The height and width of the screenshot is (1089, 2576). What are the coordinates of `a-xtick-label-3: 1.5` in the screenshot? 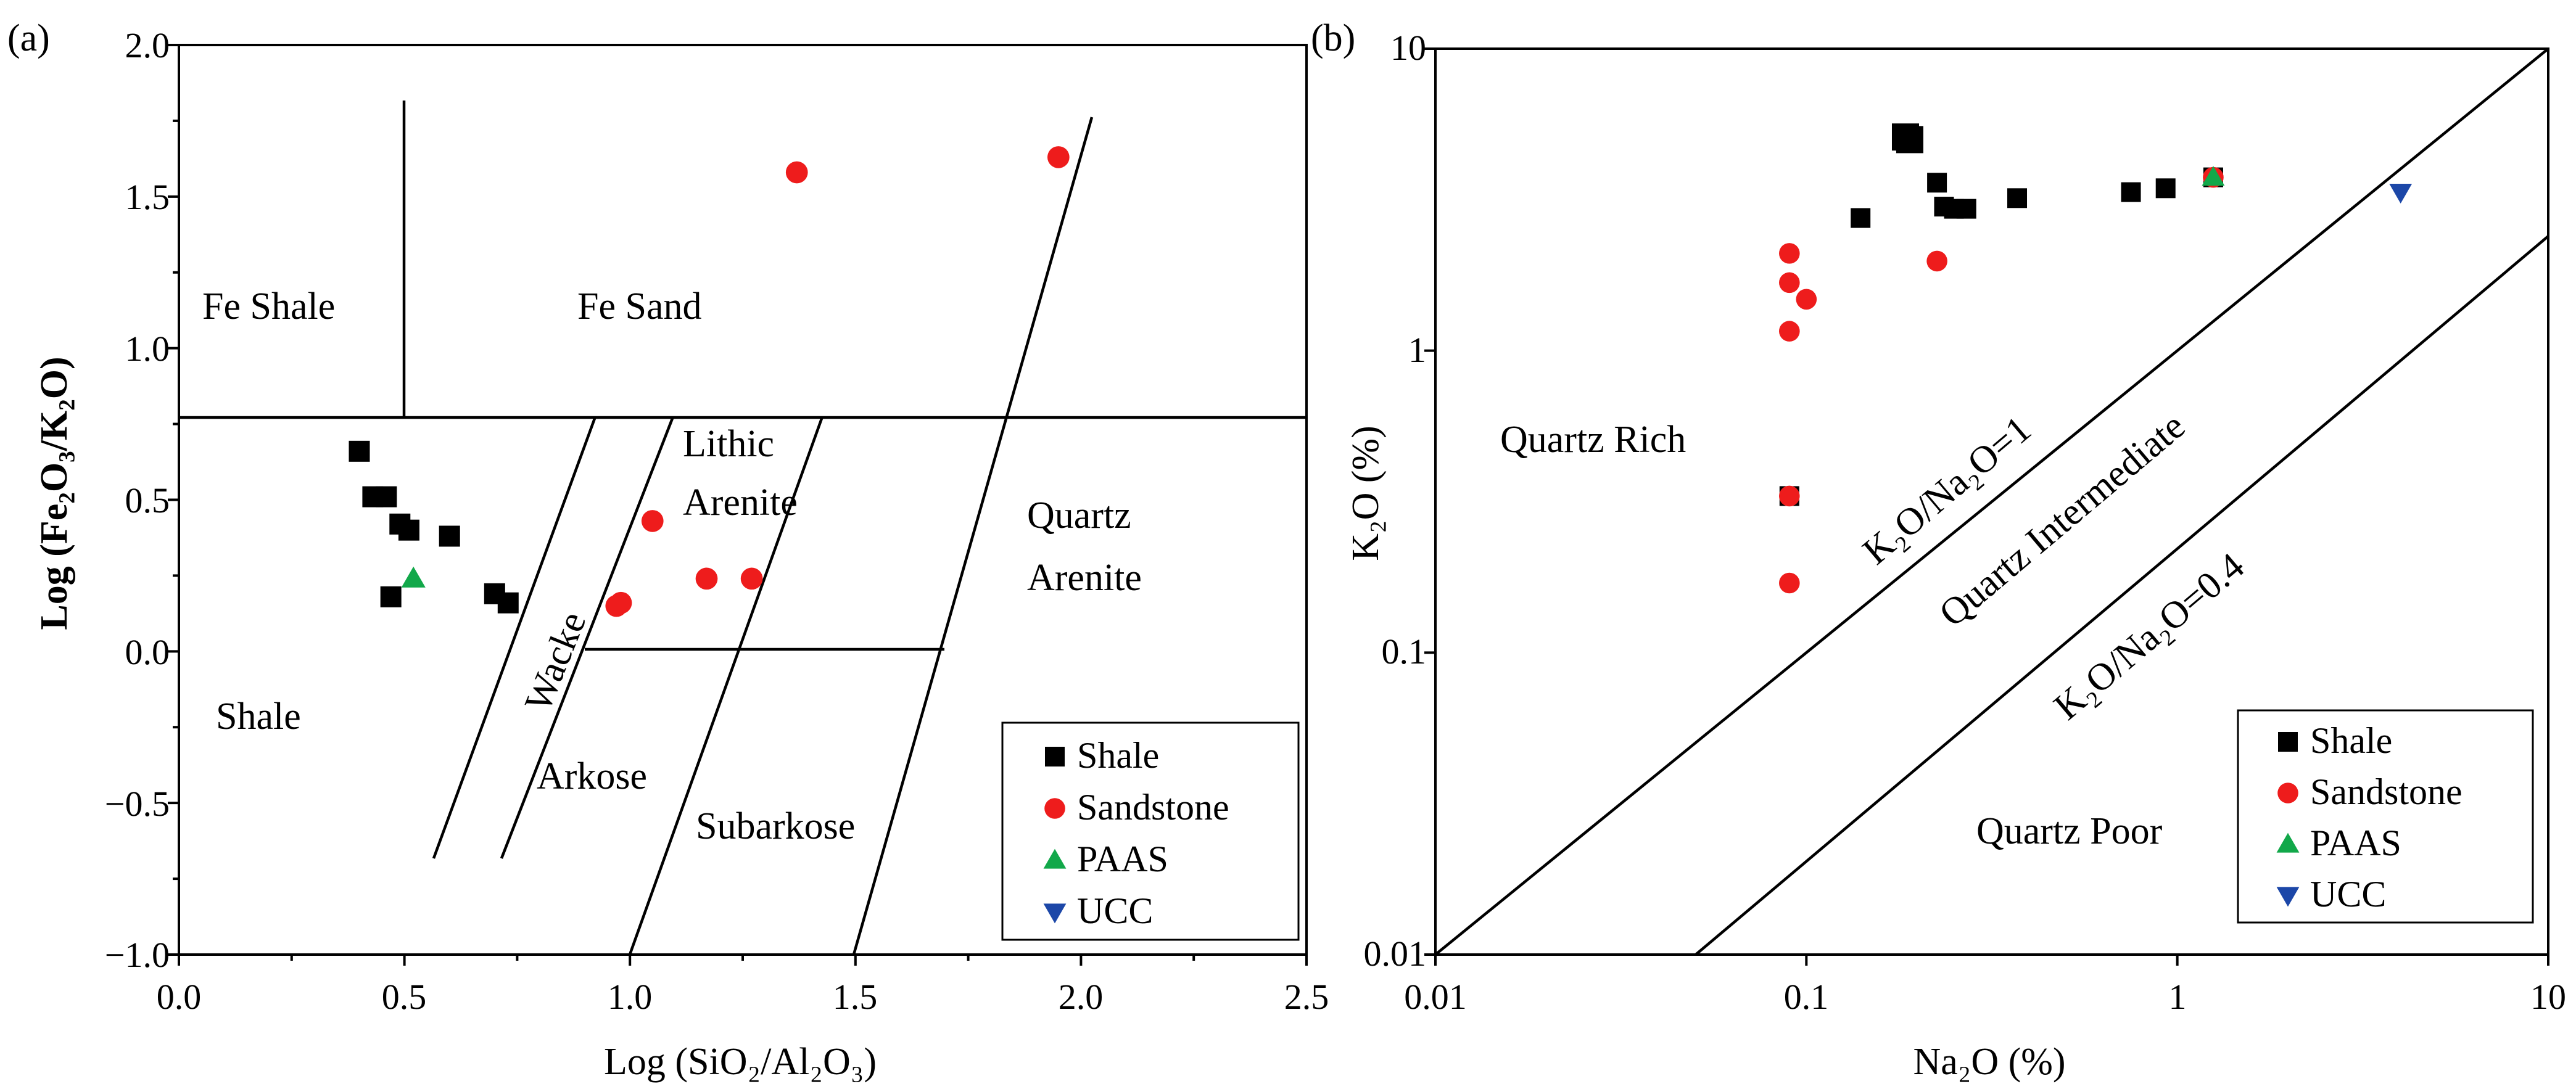 It's located at (855, 997).